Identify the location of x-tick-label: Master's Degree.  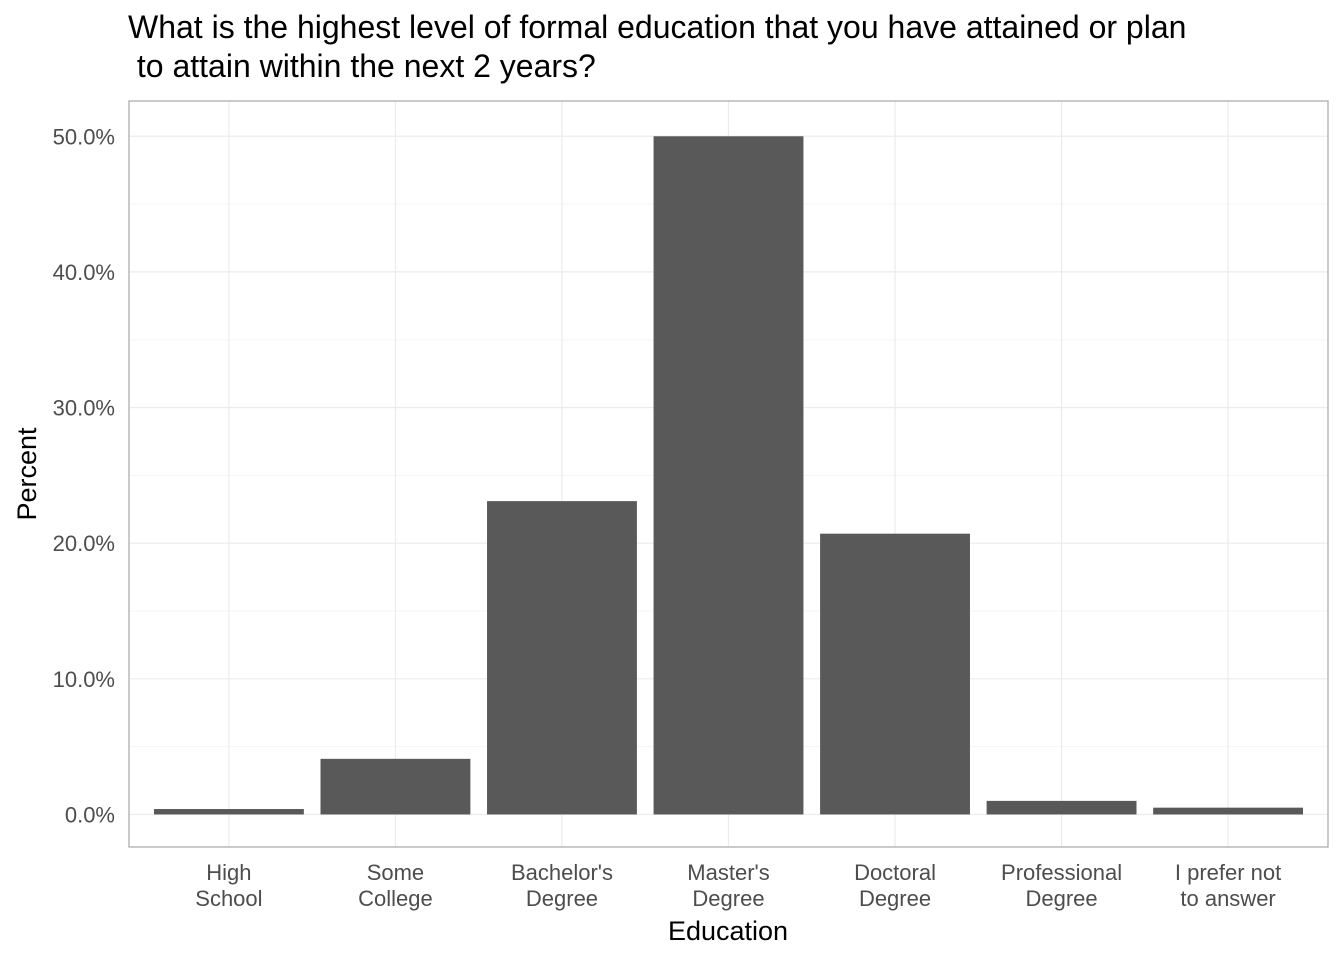
(728, 885).